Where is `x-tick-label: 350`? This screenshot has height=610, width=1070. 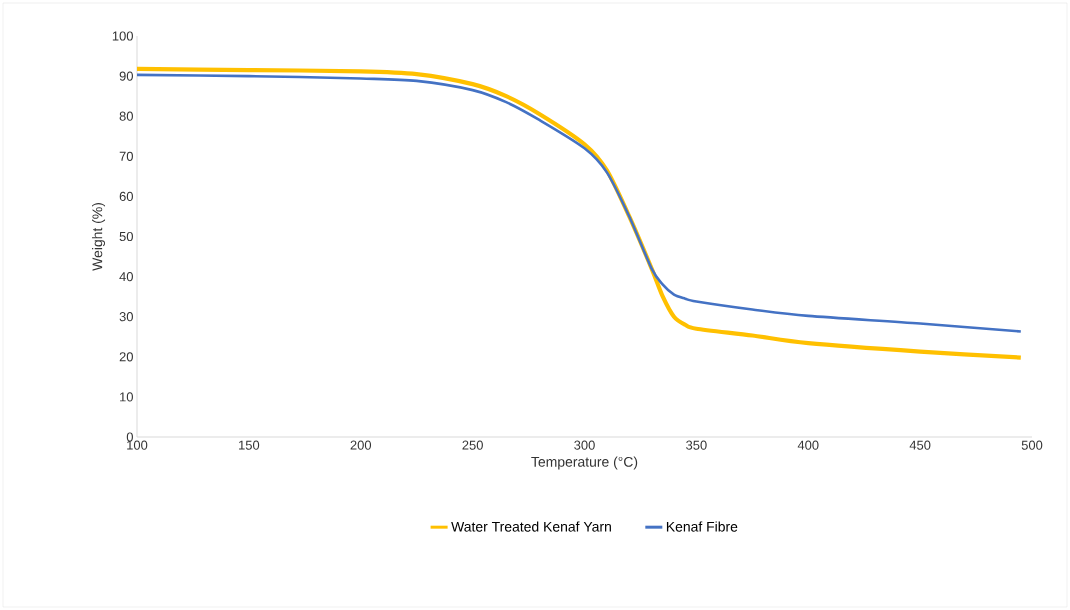
x-tick-label: 350 is located at coordinates (696, 445).